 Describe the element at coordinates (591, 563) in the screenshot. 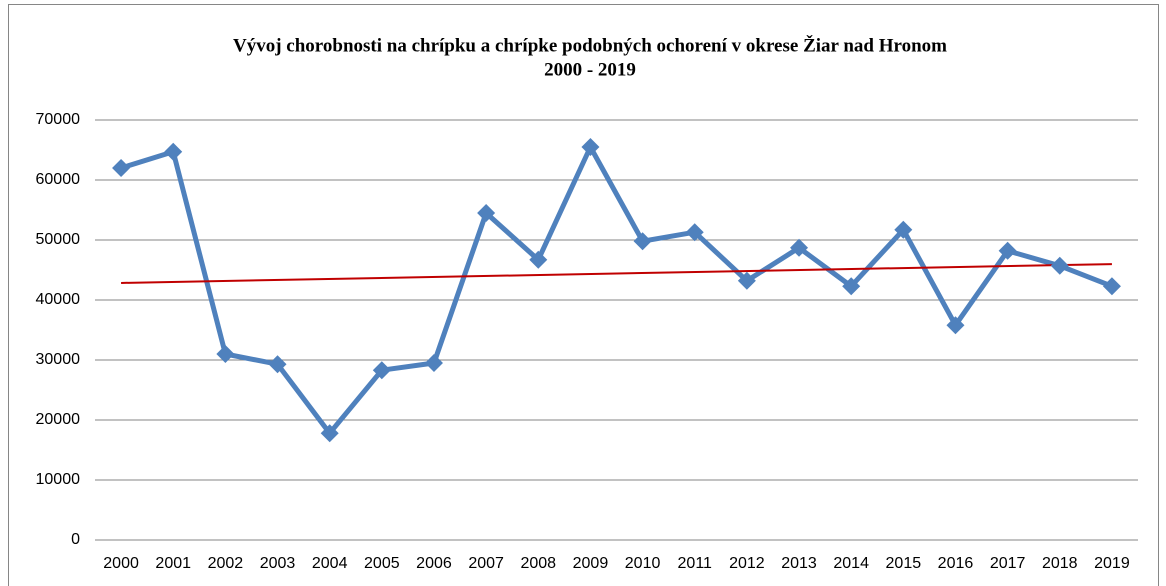

I see `x-tick-label: 2009` at that location.